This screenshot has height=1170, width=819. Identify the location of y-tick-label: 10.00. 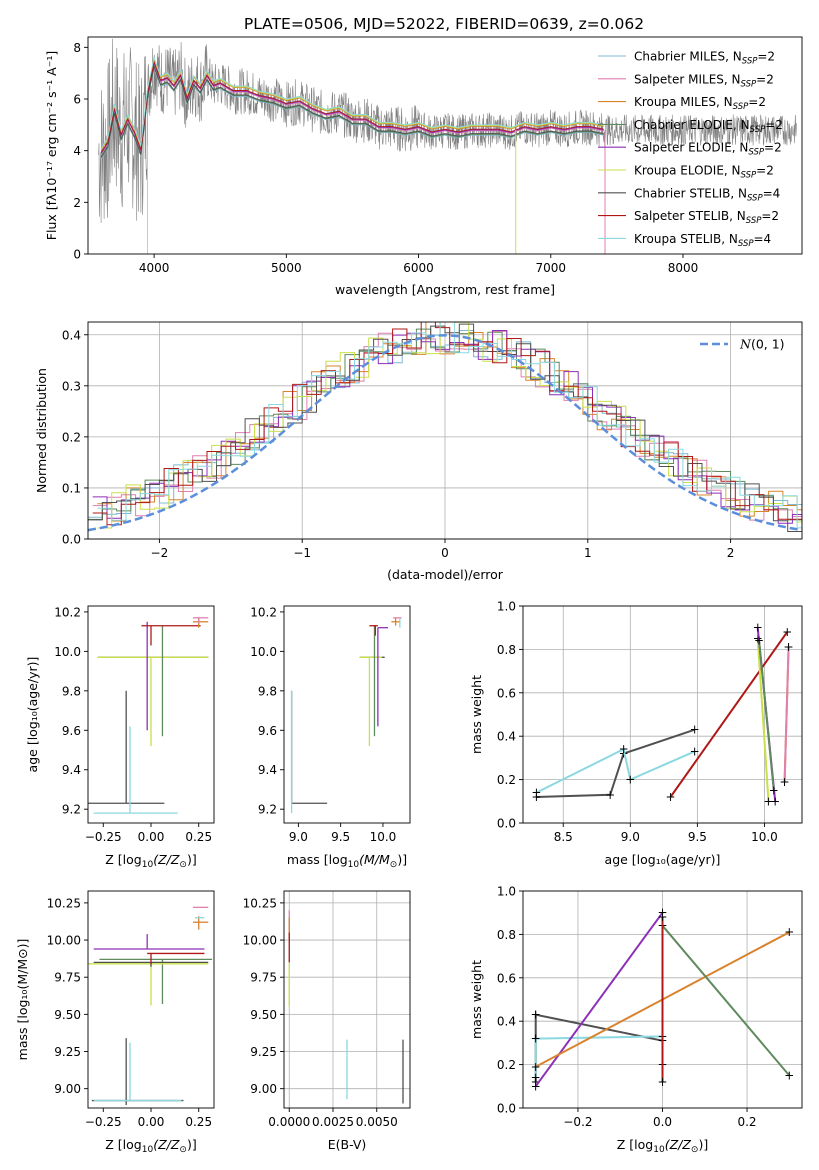
(260, 941).